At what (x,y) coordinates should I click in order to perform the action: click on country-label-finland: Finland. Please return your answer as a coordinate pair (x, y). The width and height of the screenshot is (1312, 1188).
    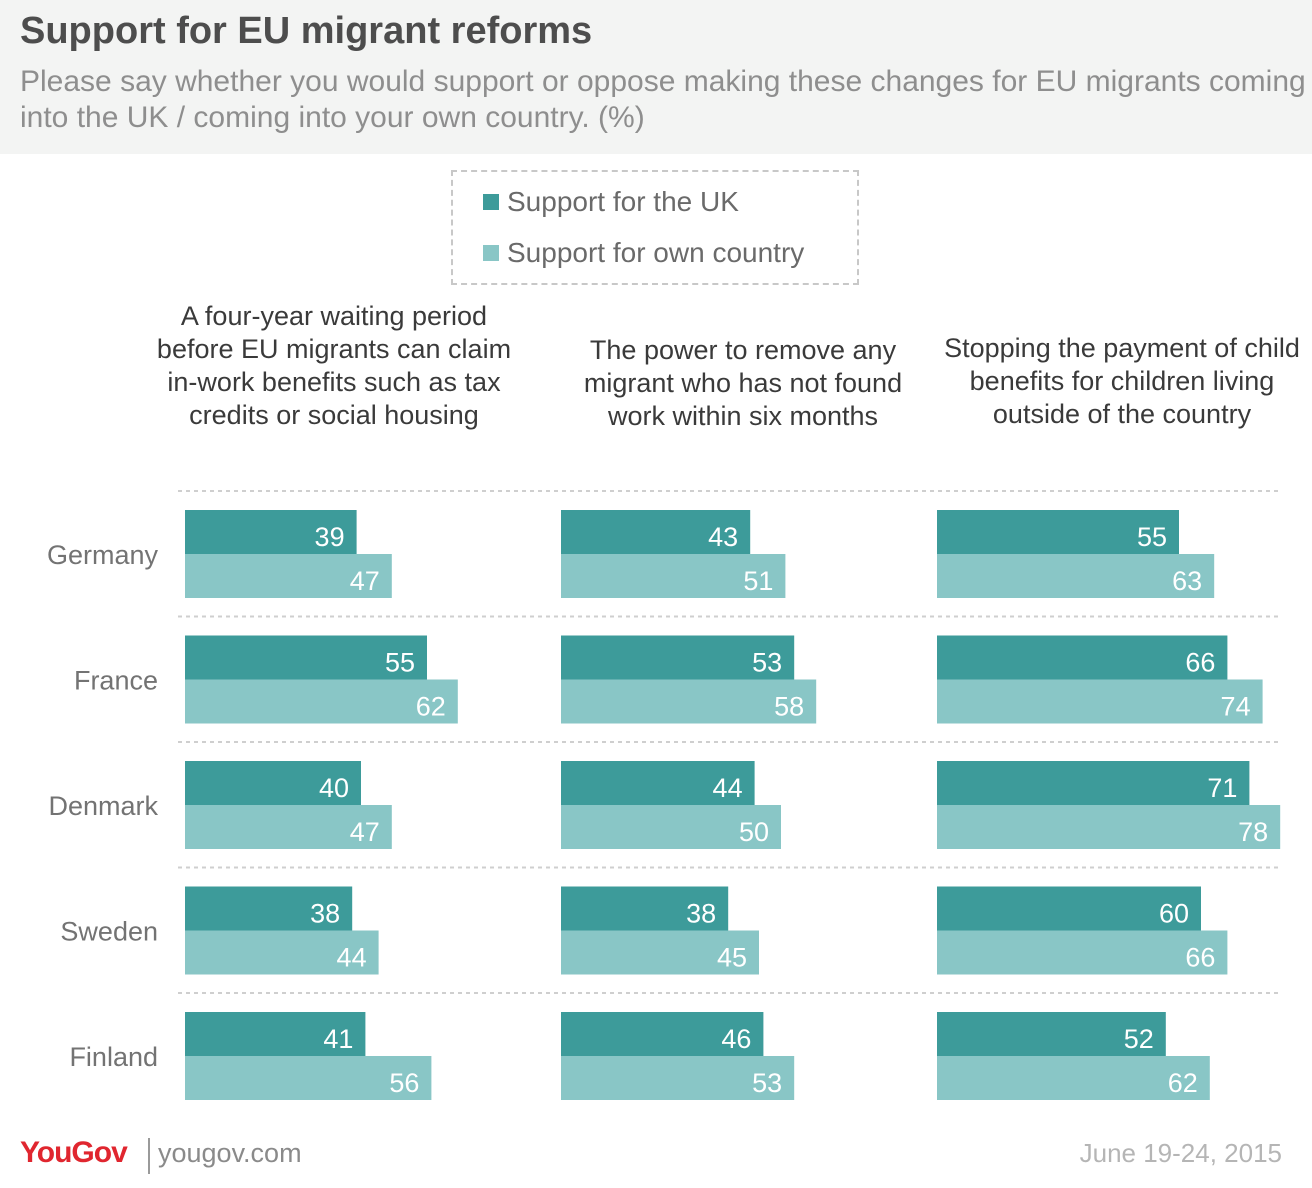
    Looking at the image, I should click on (113, 1057).